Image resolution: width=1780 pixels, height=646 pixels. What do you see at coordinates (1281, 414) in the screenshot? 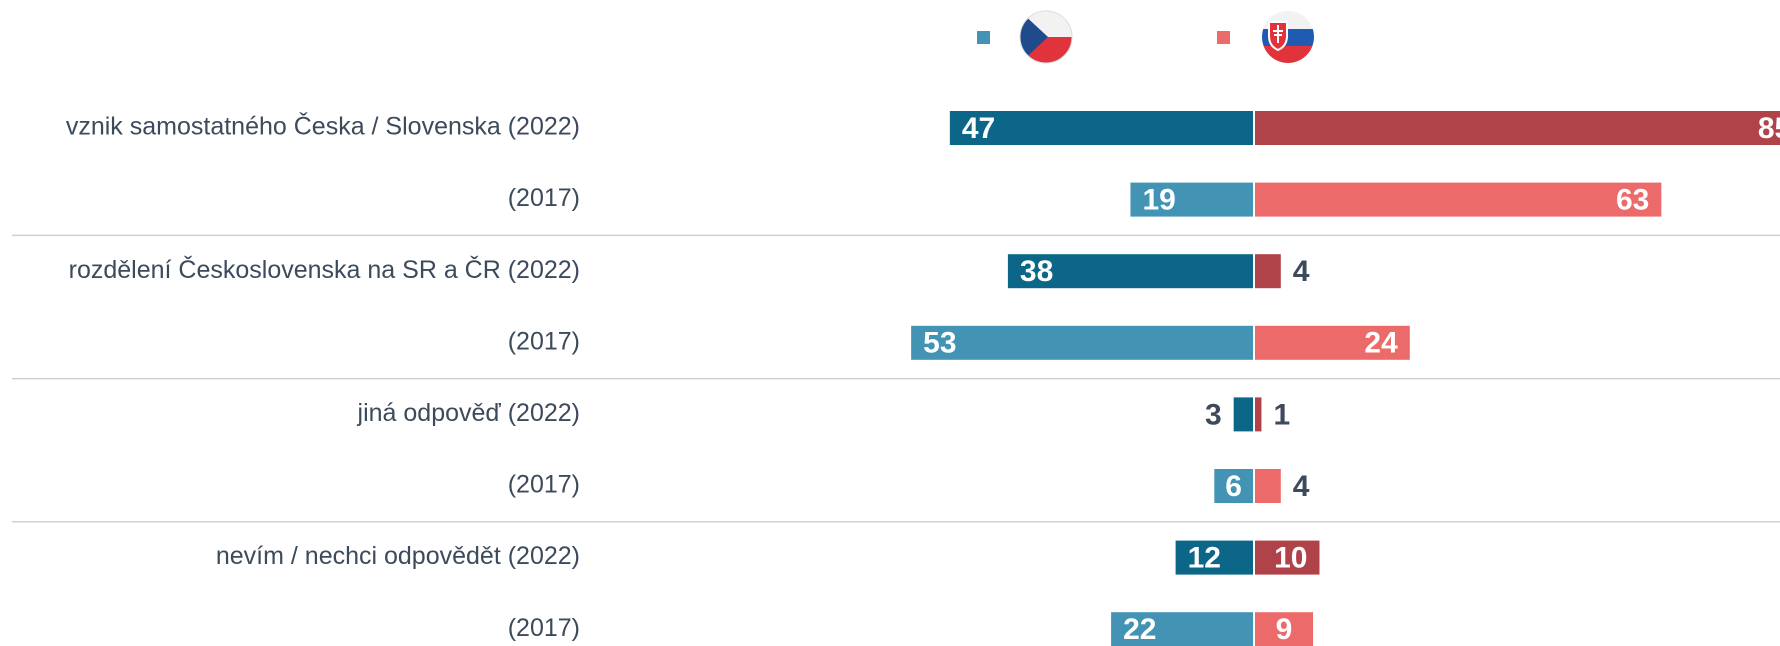
I see `value-label: 1` at bounding box center [1281, 414].